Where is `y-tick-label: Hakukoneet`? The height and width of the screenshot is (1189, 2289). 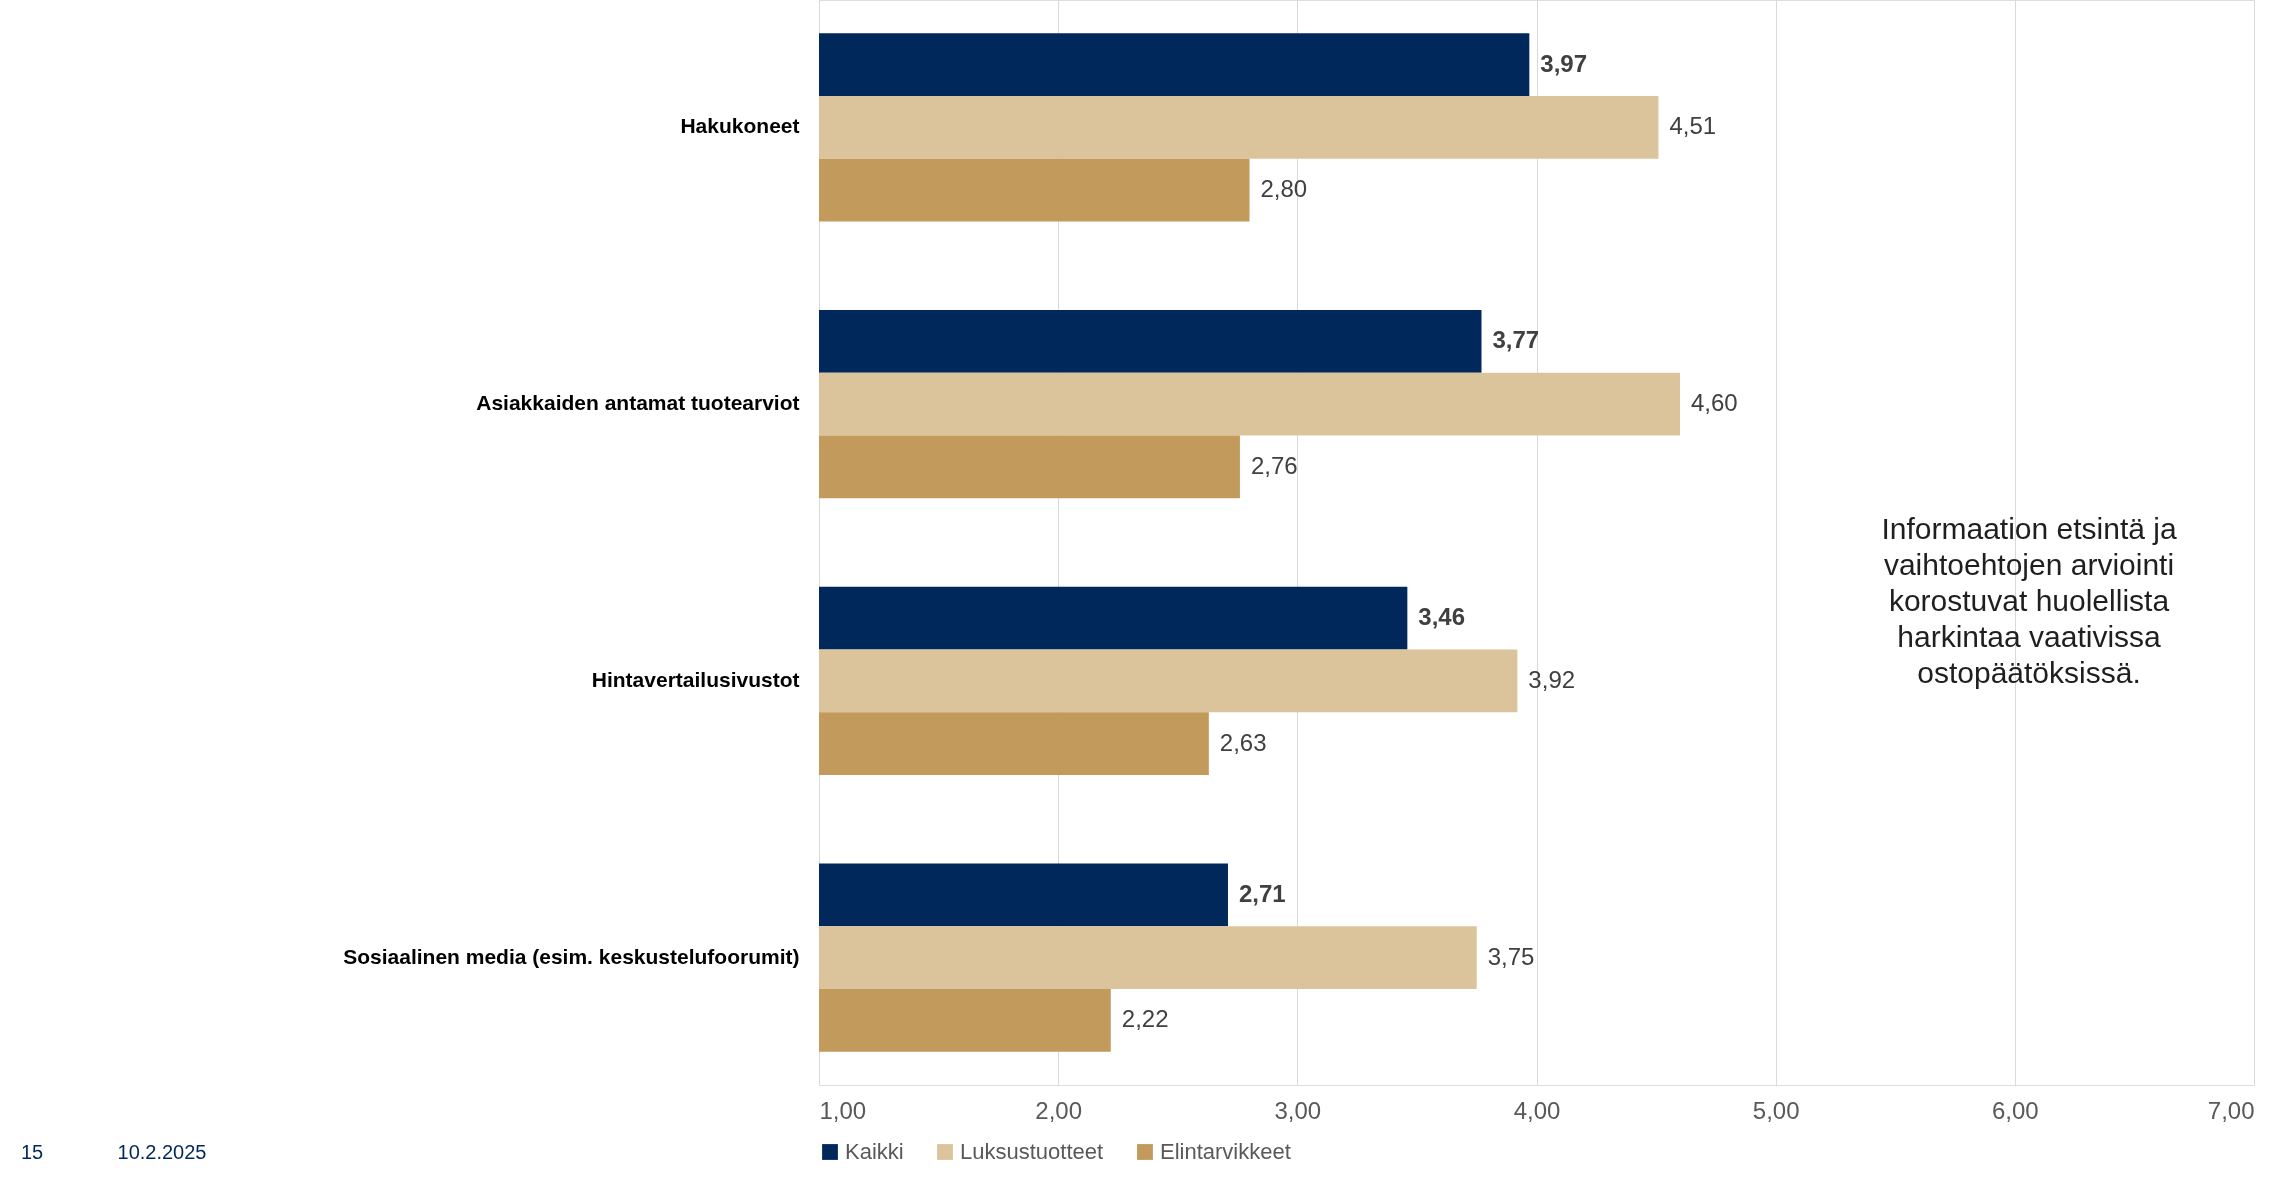 y-tick-label: Hakukoneet is located at coordinates (740, 126).